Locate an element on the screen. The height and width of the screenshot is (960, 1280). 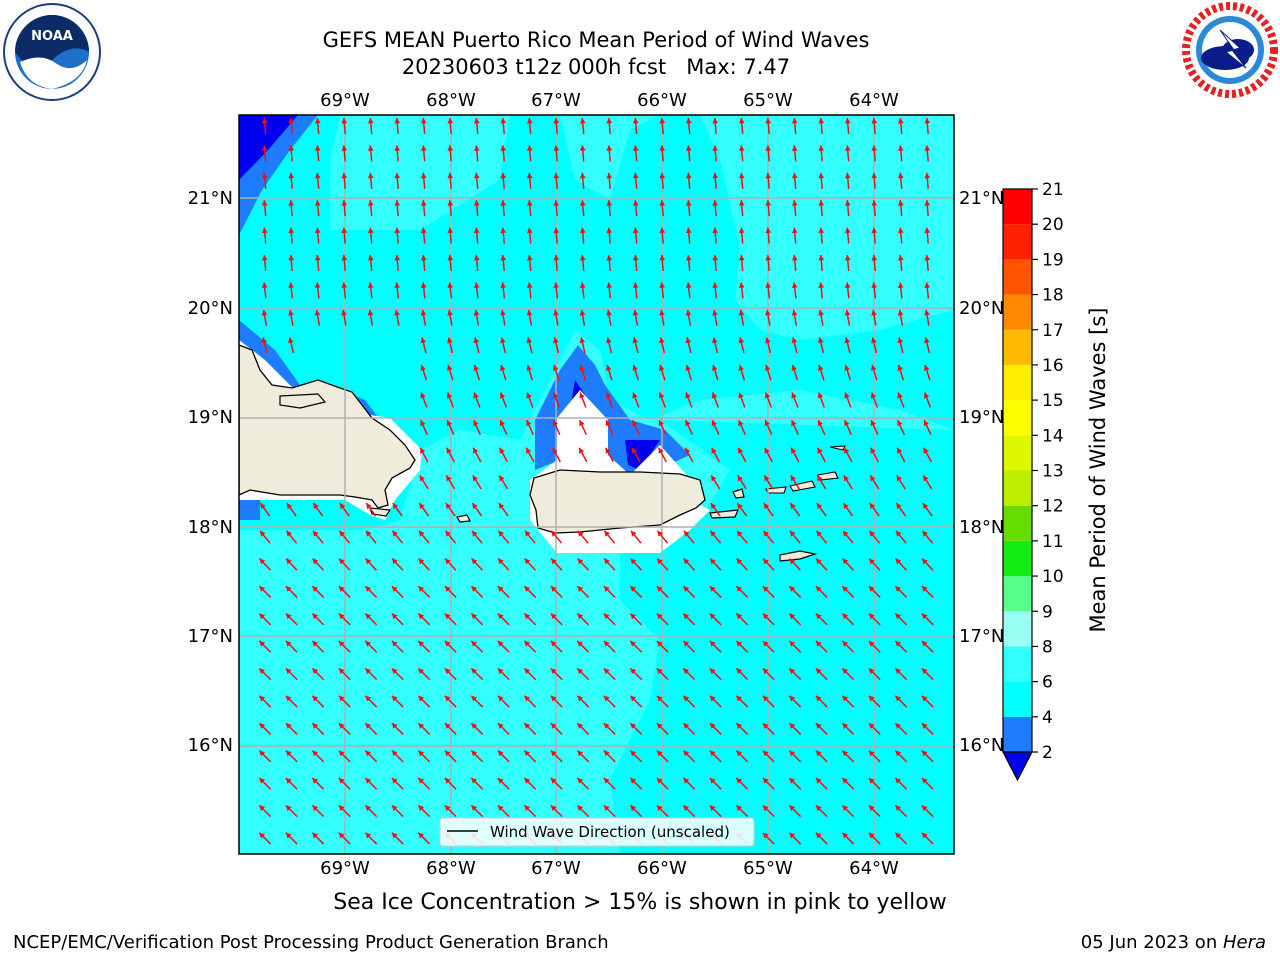
land-mona is located at coordinates (463, 518).